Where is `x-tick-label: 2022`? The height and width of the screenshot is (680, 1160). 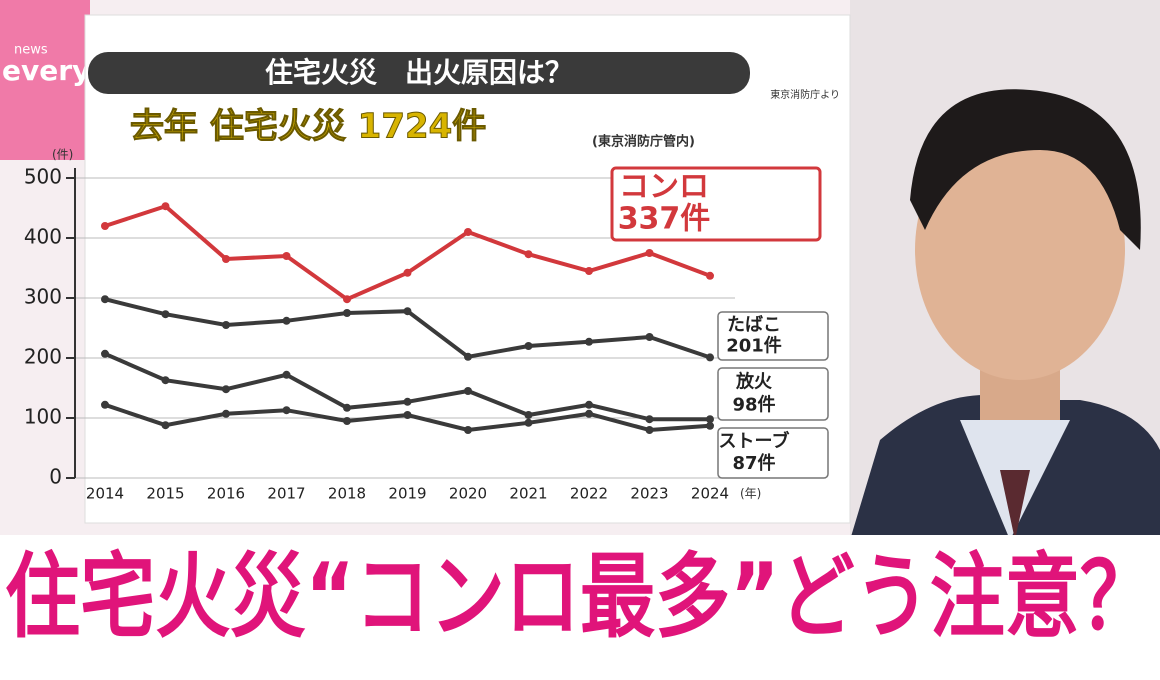
x-tick-label: 2022 is located at coordinates (589, 494).